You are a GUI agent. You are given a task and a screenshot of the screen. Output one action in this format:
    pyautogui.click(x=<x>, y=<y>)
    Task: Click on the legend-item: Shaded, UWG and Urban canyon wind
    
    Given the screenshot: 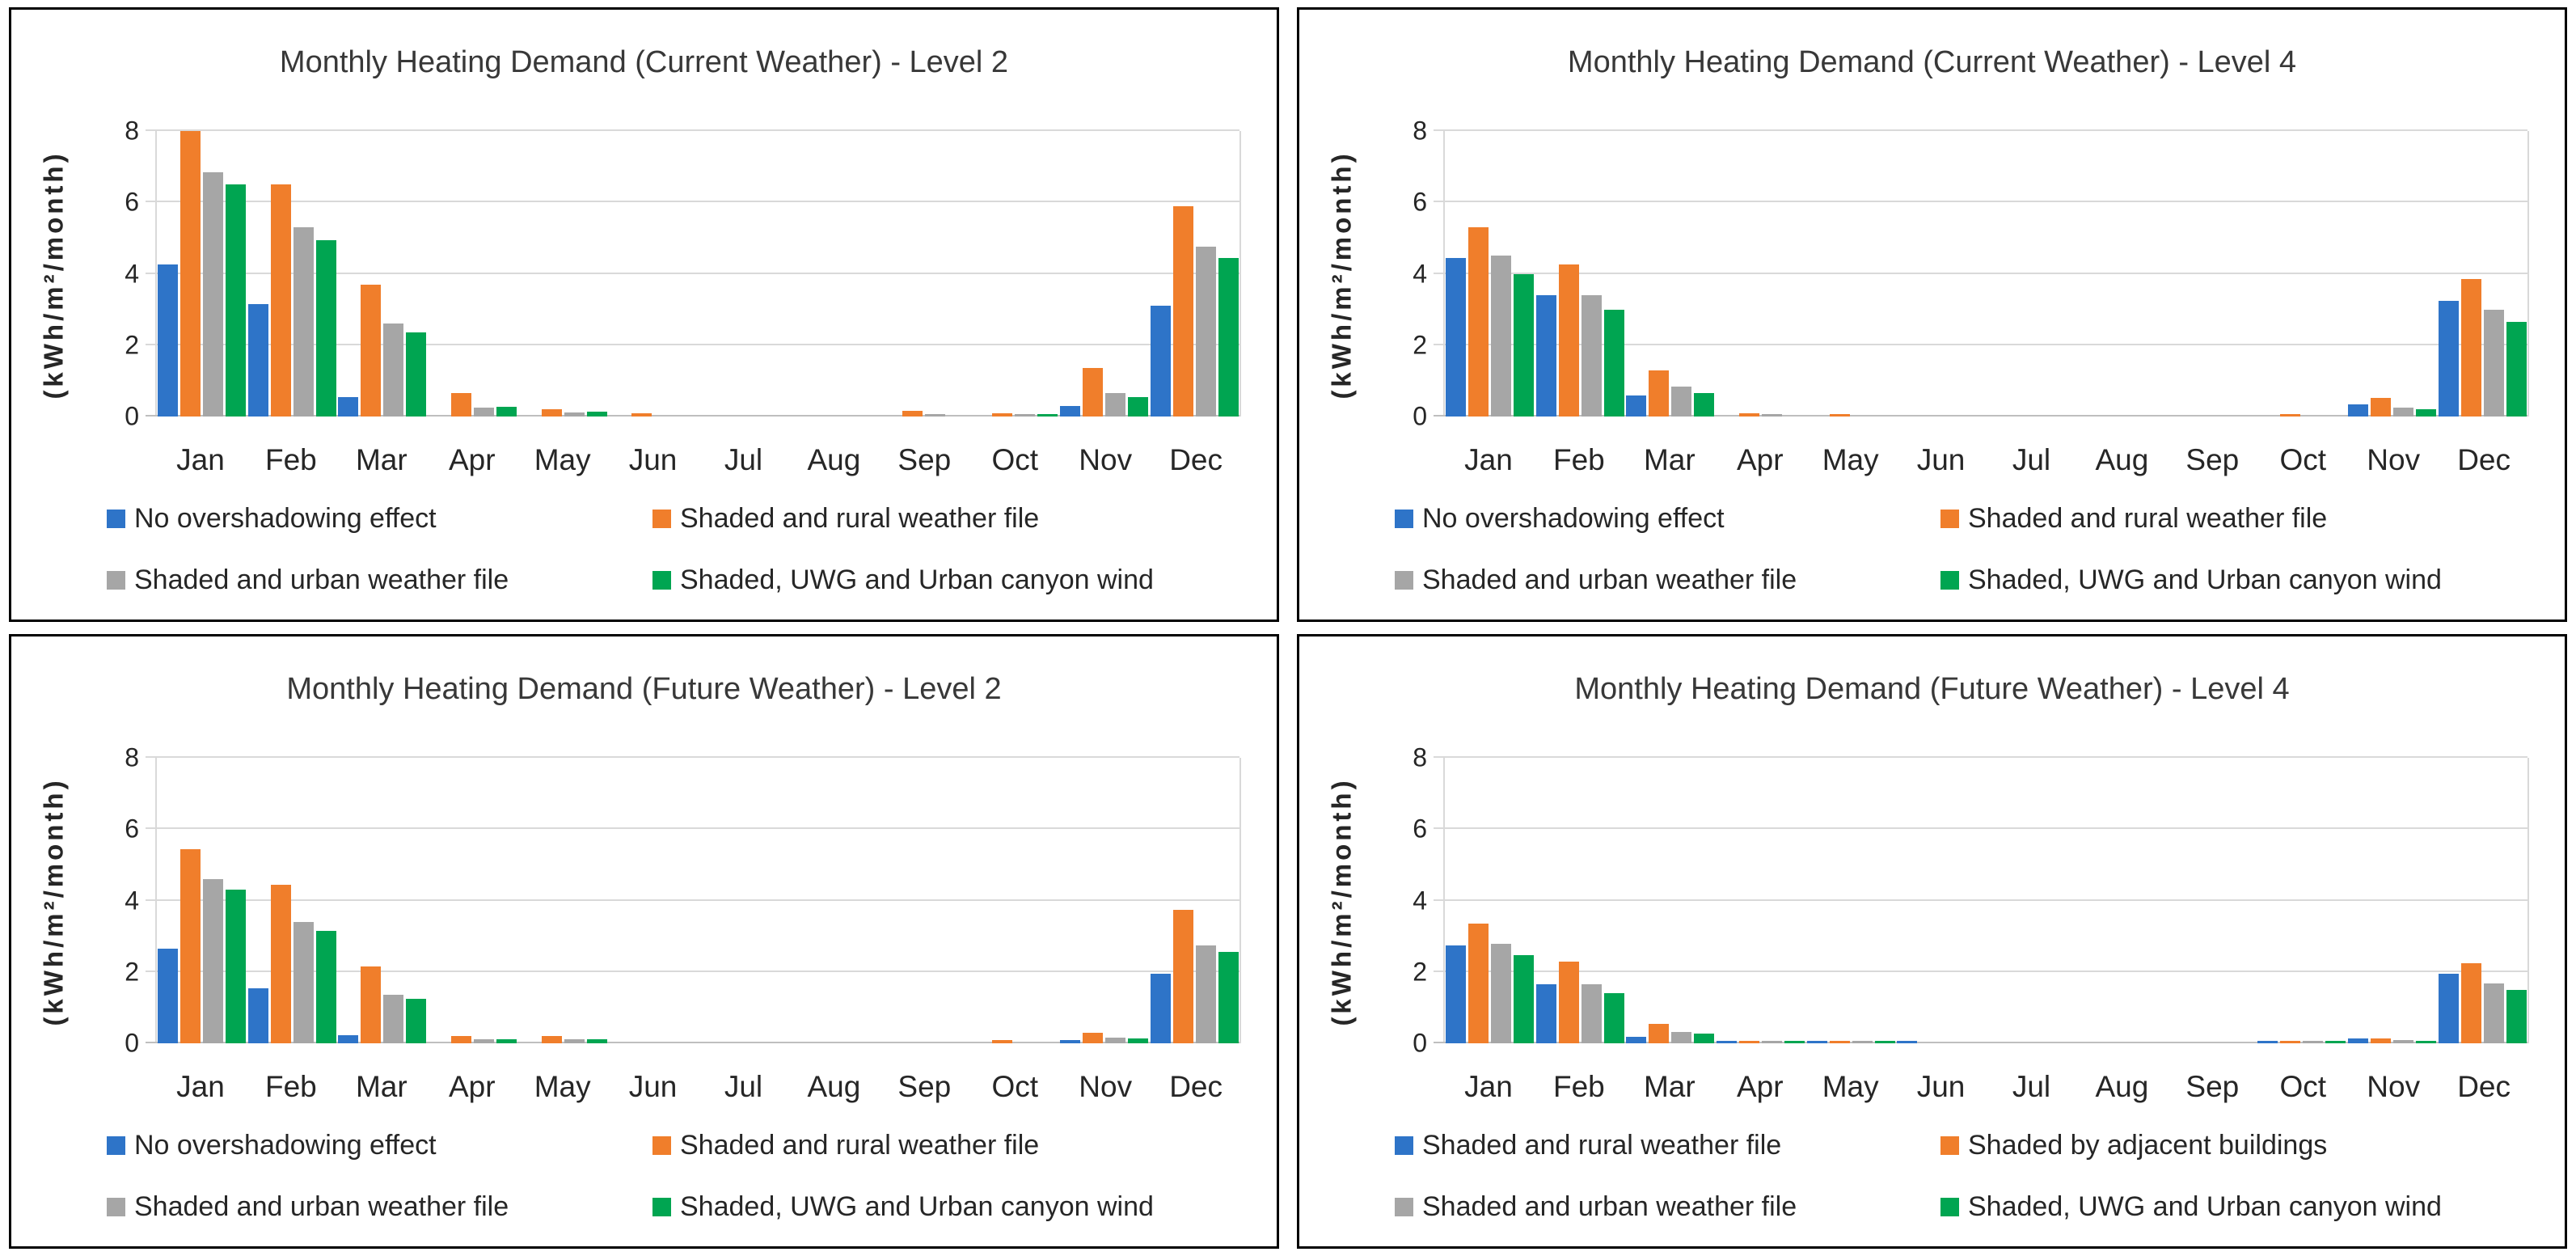 What is the action you would take?
    pyautogui.click(x=921, y=1206)
    